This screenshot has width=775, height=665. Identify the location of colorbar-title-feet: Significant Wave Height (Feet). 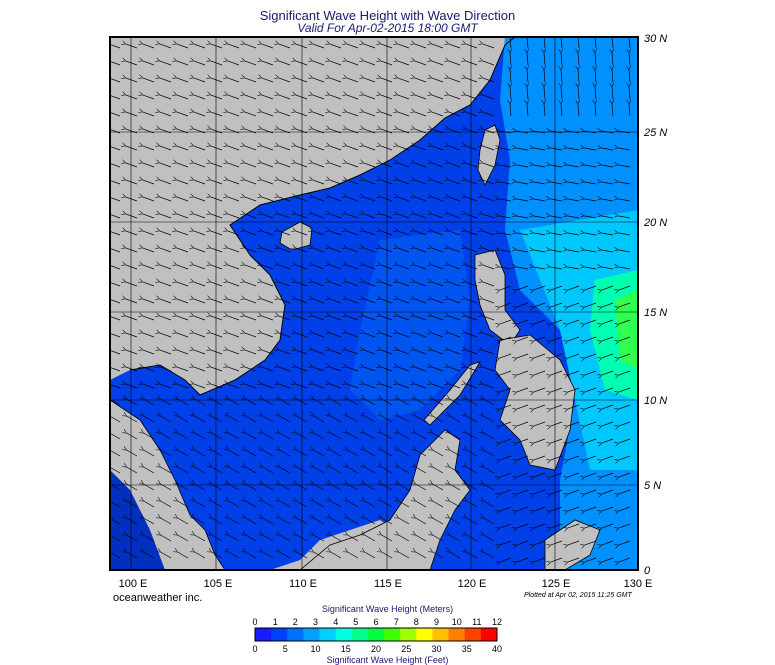
(387, 660).